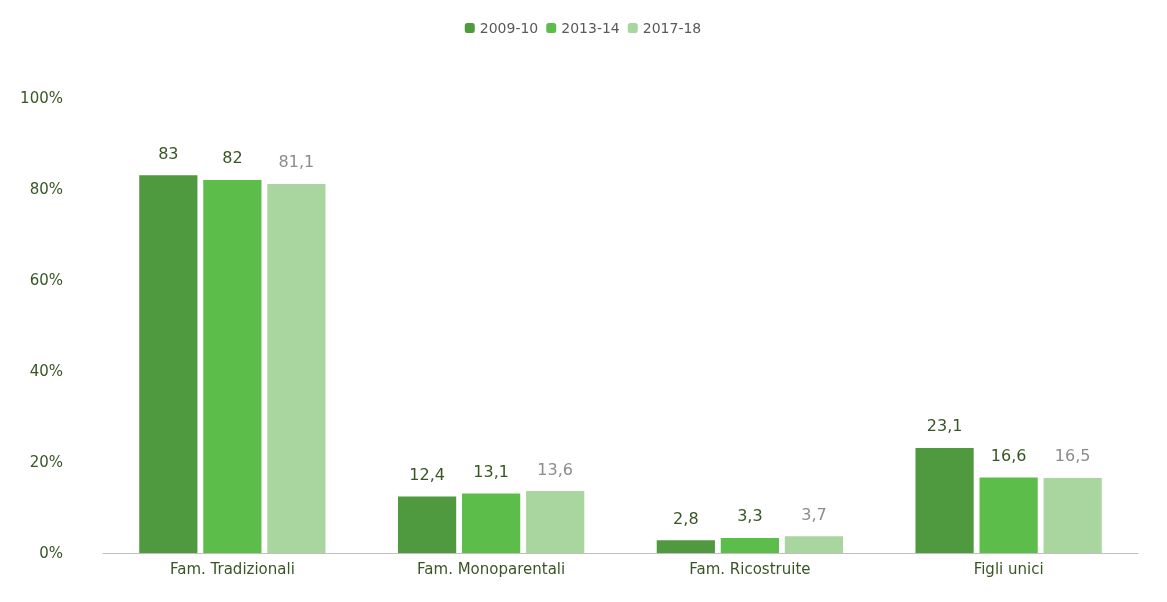  What do you see at coordinates (168, 153) in the screenshot?
I see `data-label: 83` at bounding box center [168, 153].